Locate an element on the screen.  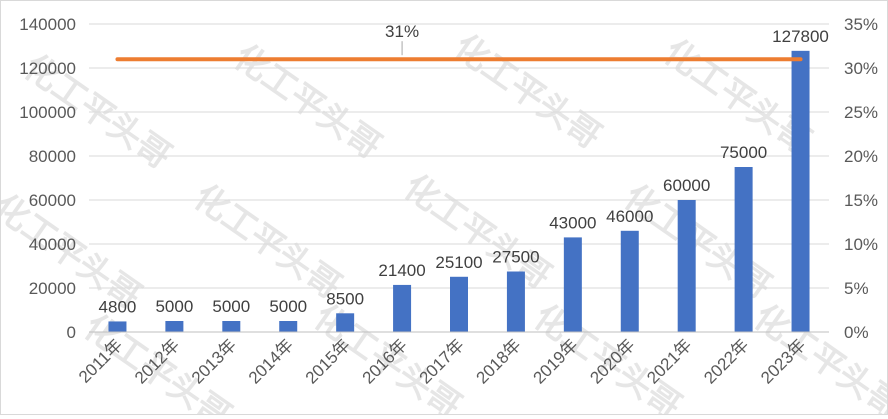
left-tick-label: 100000 is located at coordinates (47, 112).